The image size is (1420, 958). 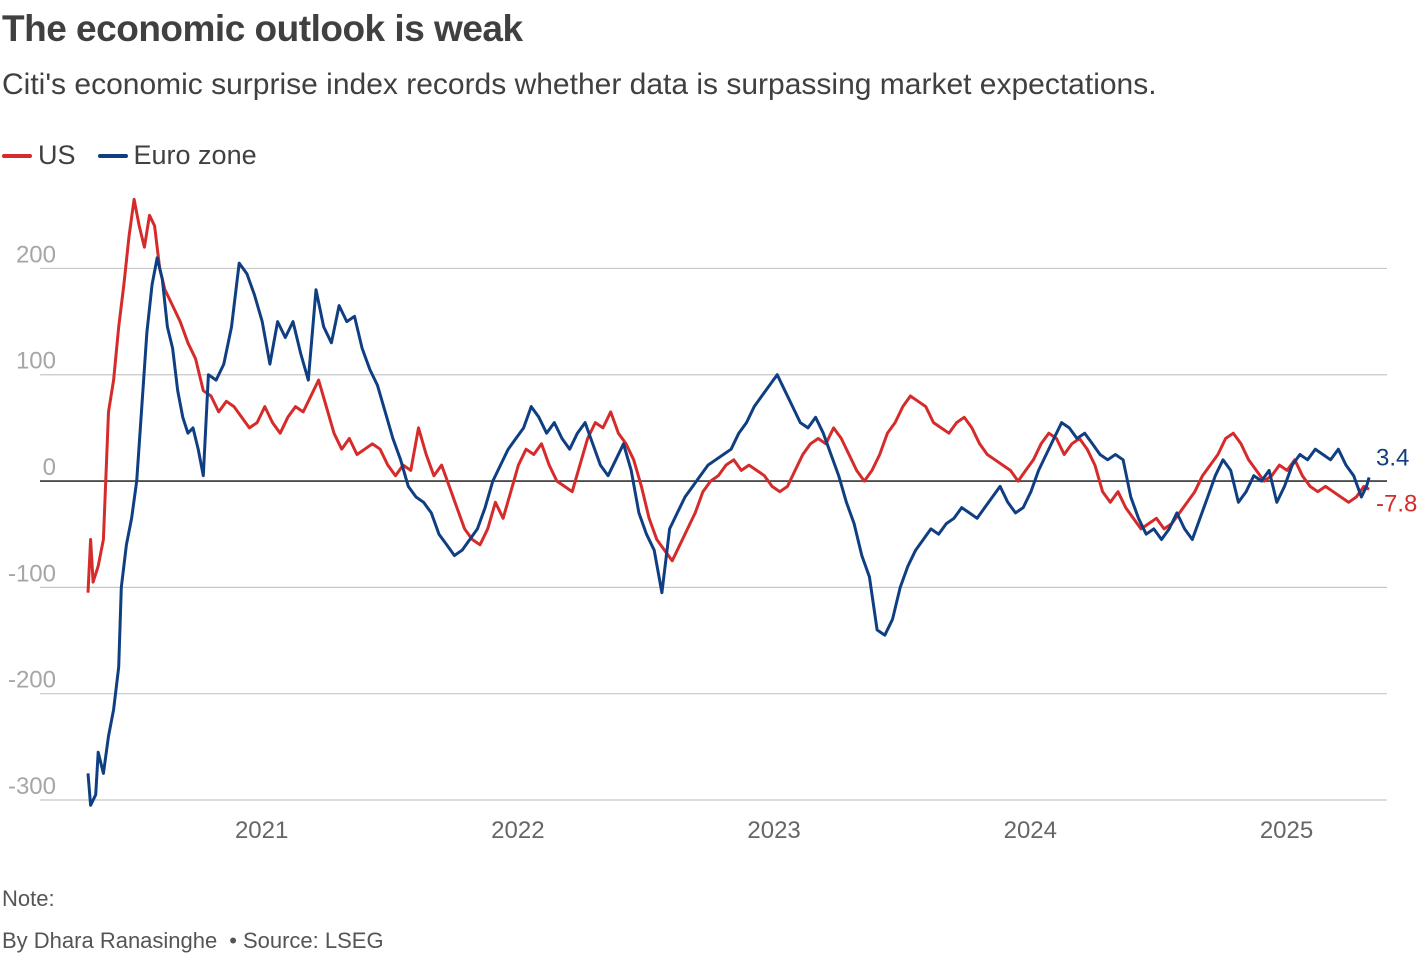 I want to click on chart-note: Note:, so click(x=28, y=898).